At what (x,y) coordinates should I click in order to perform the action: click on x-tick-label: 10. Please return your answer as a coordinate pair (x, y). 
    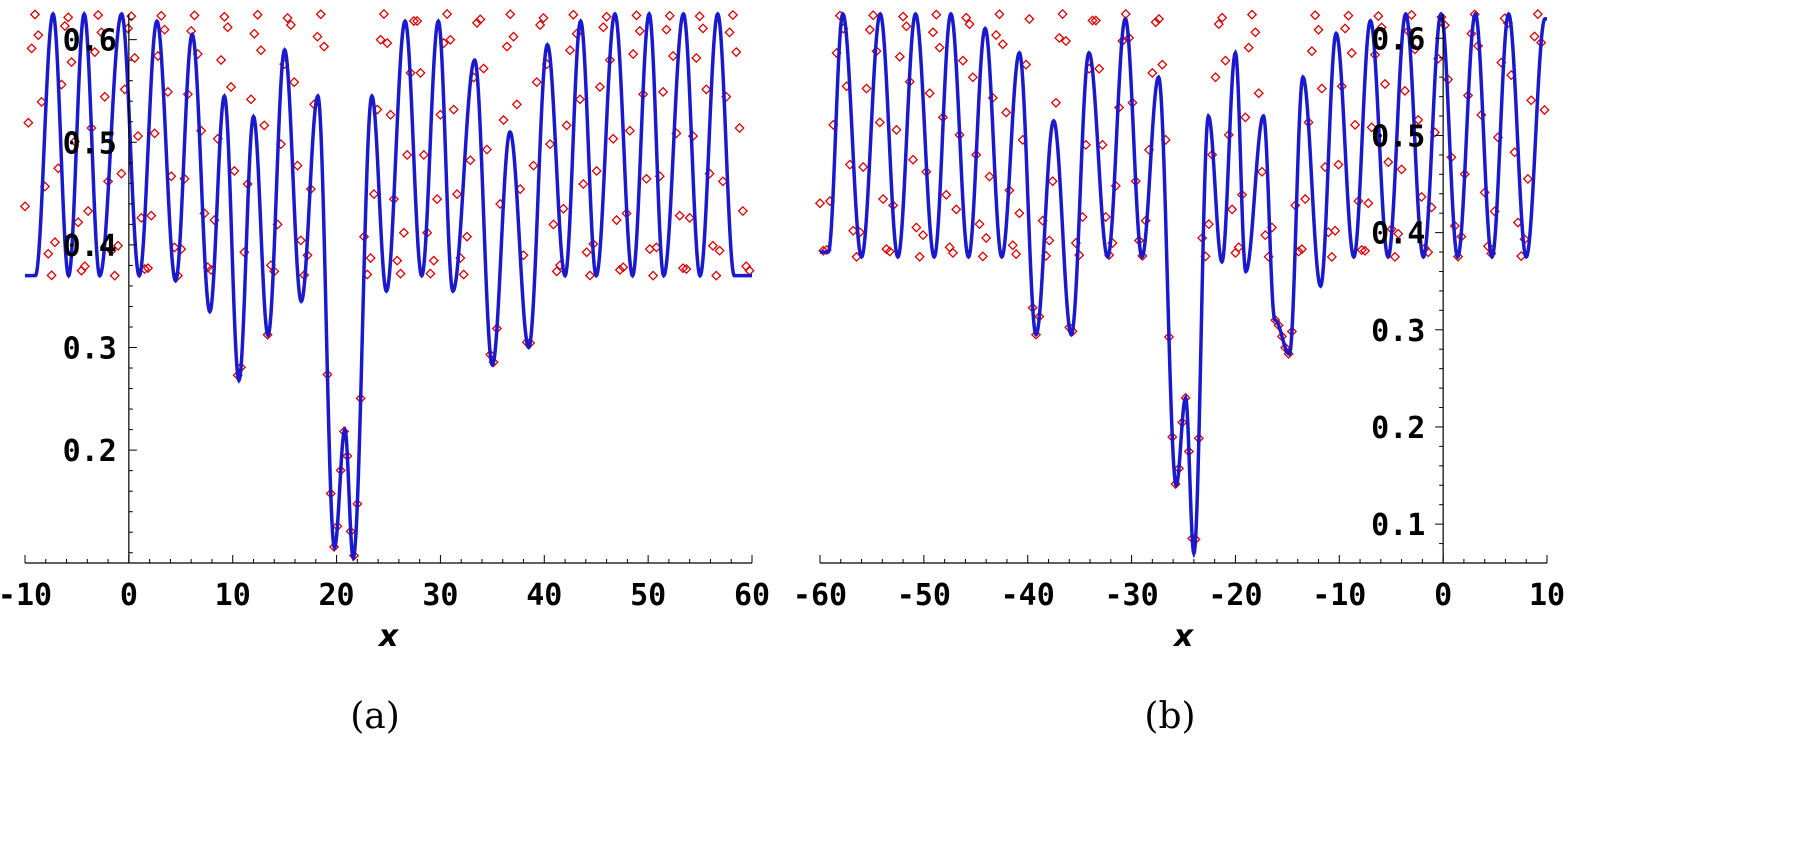
    Looking at the image, I should click on (233, 595).